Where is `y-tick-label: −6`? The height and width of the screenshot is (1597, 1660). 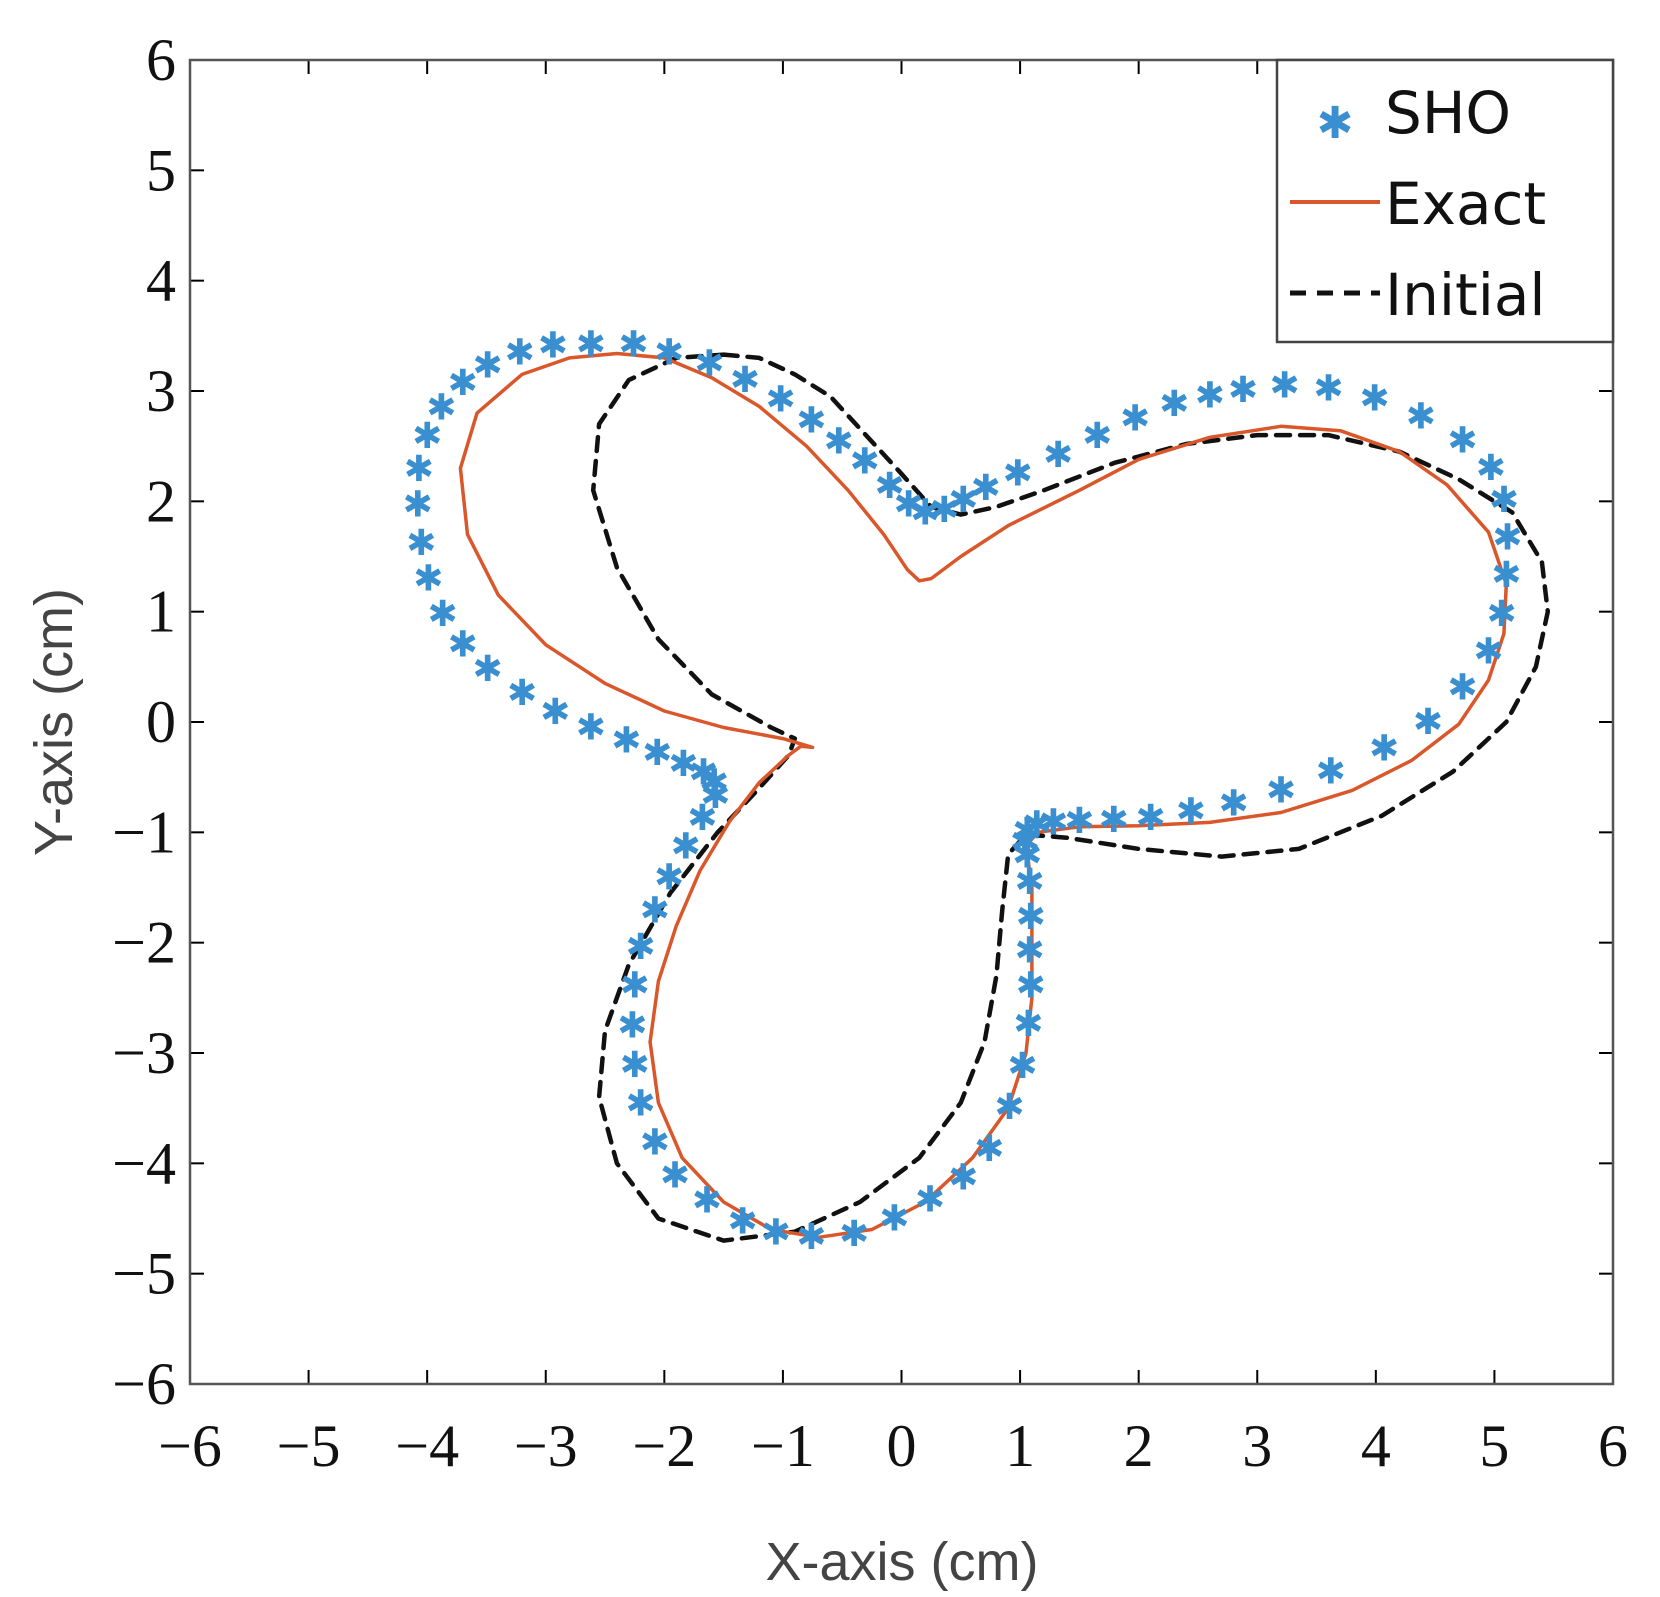 y-tick-label: −6 is located at coordinates (144, 1384).